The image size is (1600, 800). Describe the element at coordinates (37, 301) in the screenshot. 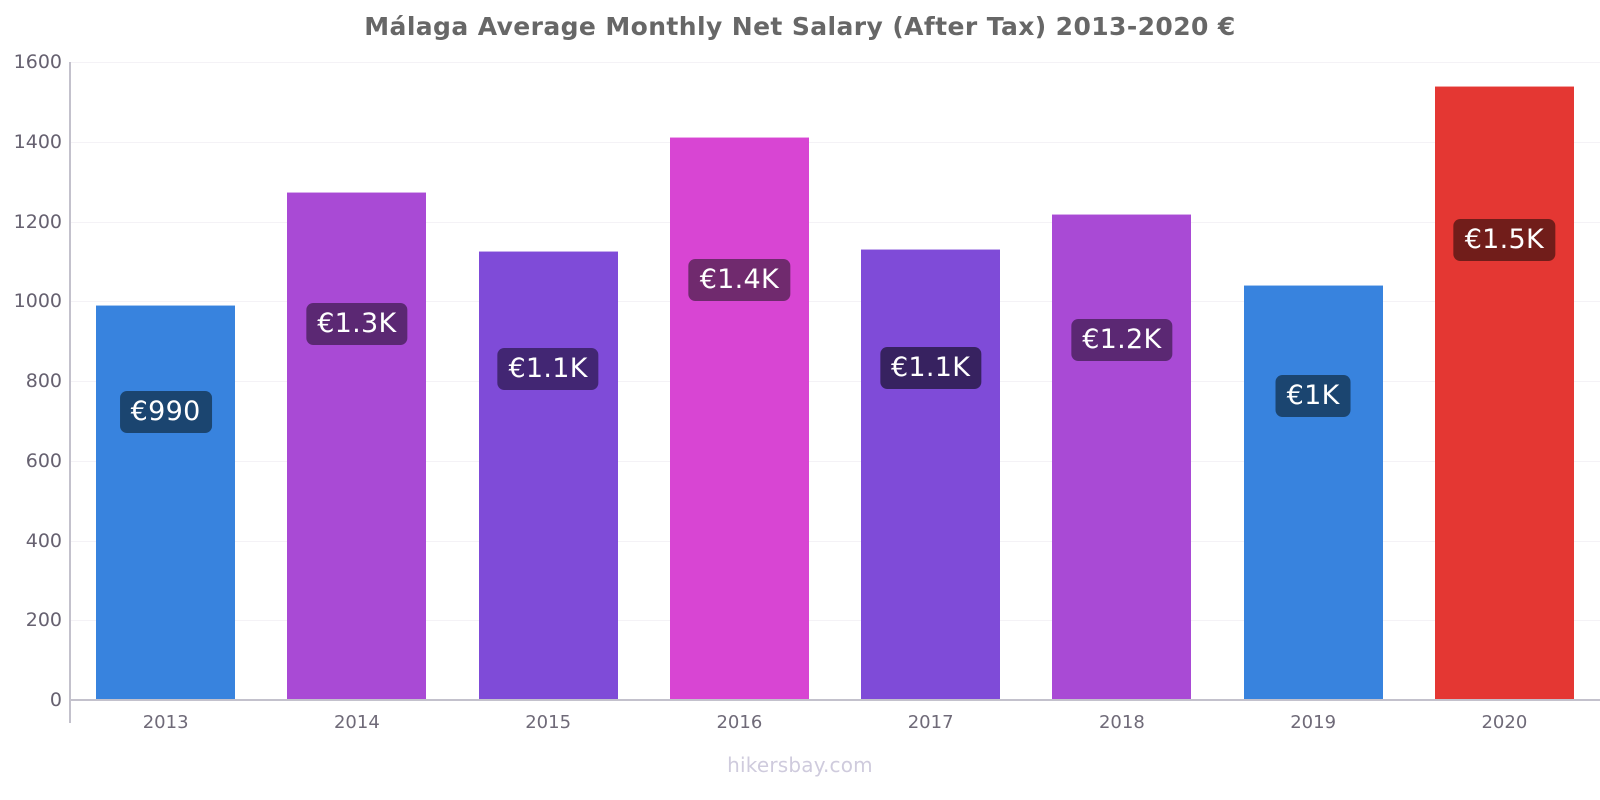

I see `y-axis-tick-label: 1000` at that location.